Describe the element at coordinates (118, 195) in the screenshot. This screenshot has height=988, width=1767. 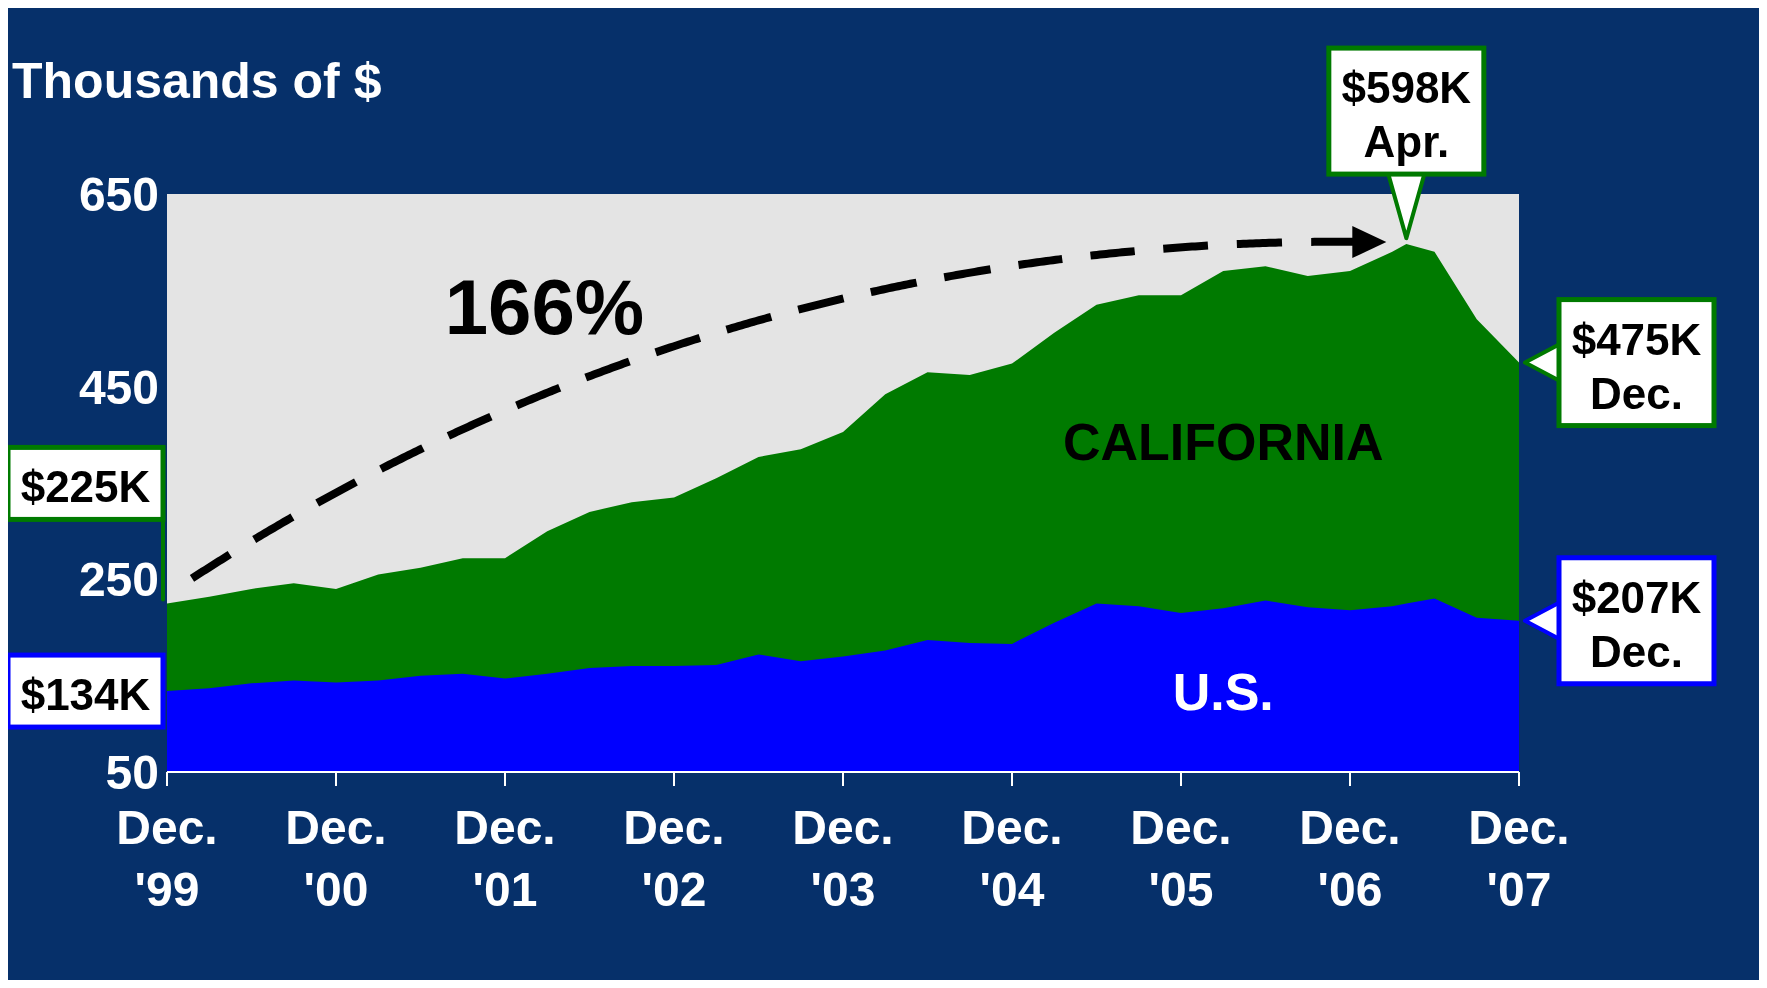
I see `y-tick-label: 650` at that location.